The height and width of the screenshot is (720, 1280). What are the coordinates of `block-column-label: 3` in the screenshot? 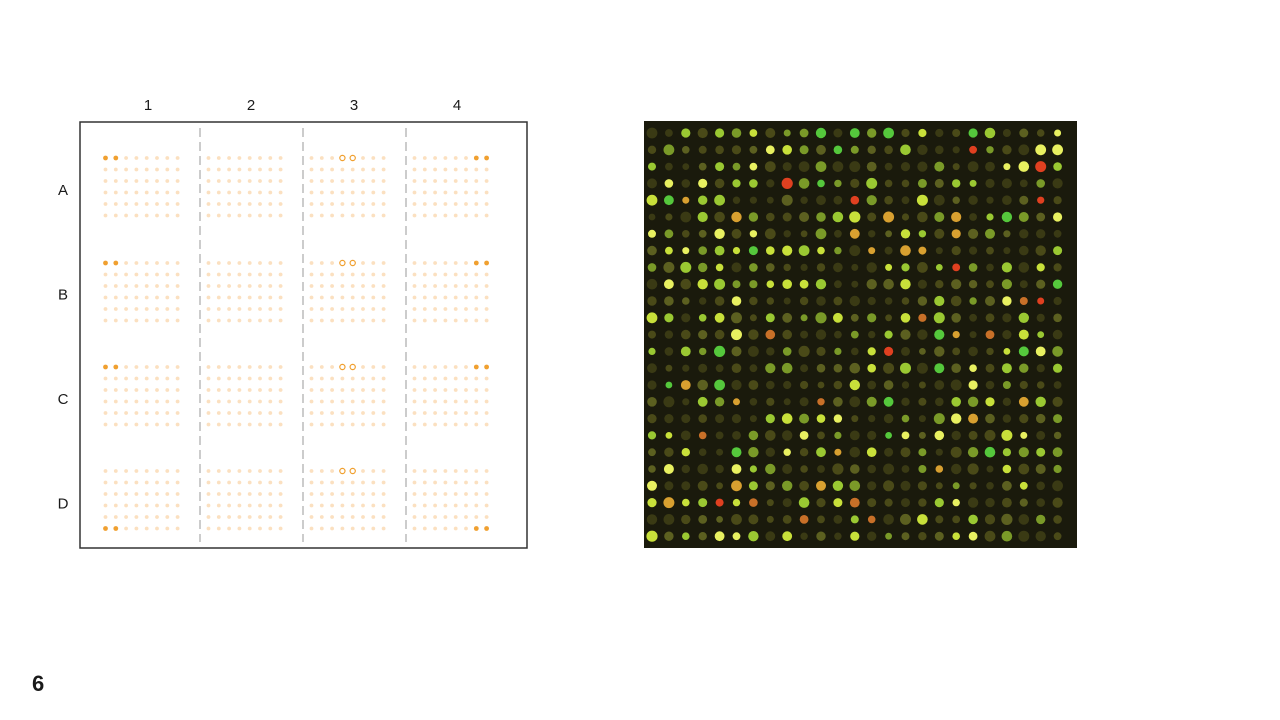 It's located at (354, 105).